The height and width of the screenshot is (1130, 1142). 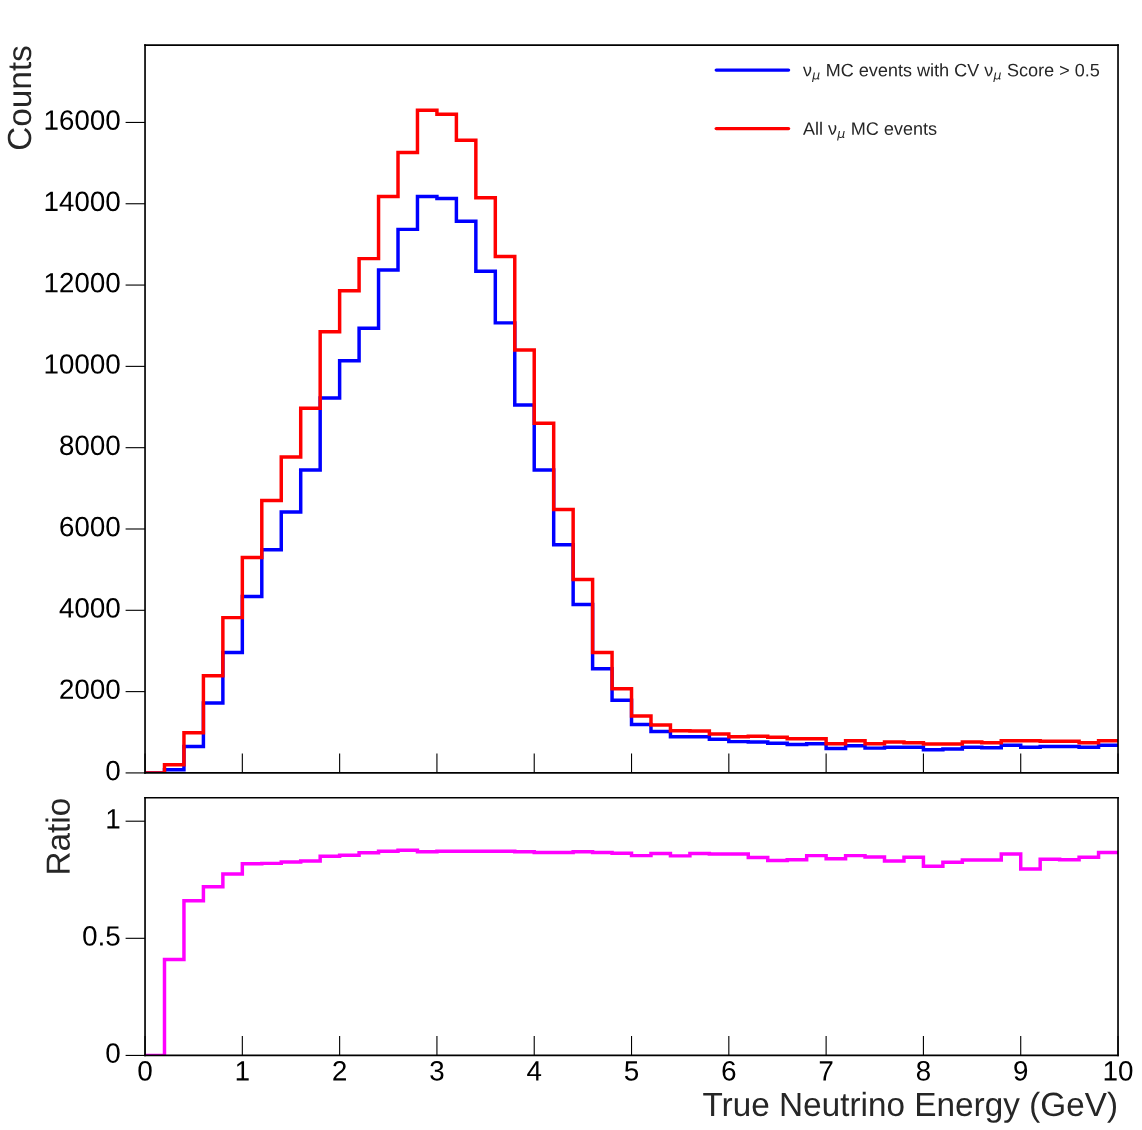 What do you see at coordinates (951, 72) in the screenshot?
I see `legend-label: ν$_{μ}$ MC events with CV ν$_{μ}$ Score > 0.5` at bounding box center [951, 72].